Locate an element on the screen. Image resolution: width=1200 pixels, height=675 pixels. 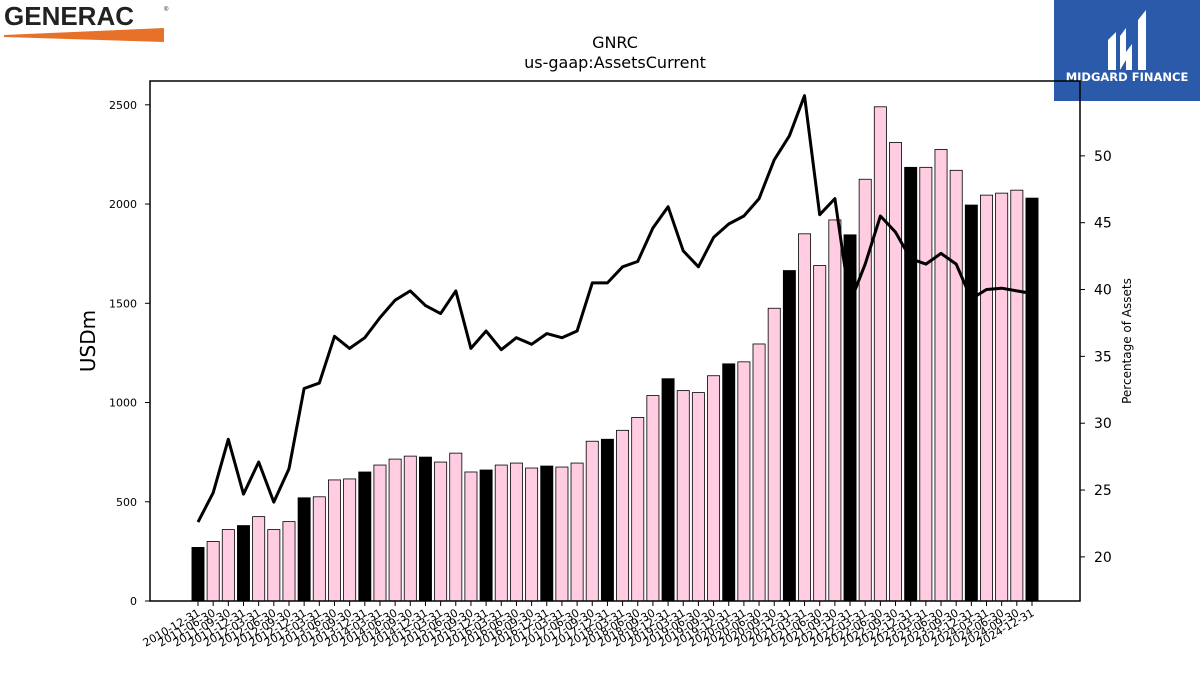
y2-tick-label: 40 is located at coordinates (1103, 291).